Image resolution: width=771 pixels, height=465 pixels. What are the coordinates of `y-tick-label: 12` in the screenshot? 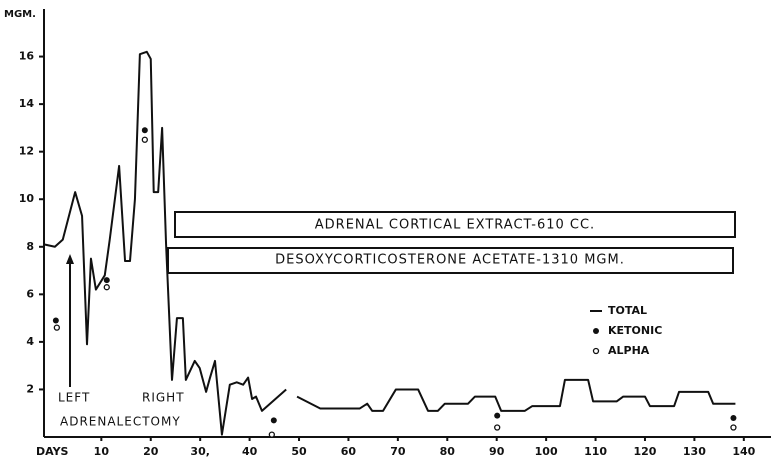 It's located at (26, 151).